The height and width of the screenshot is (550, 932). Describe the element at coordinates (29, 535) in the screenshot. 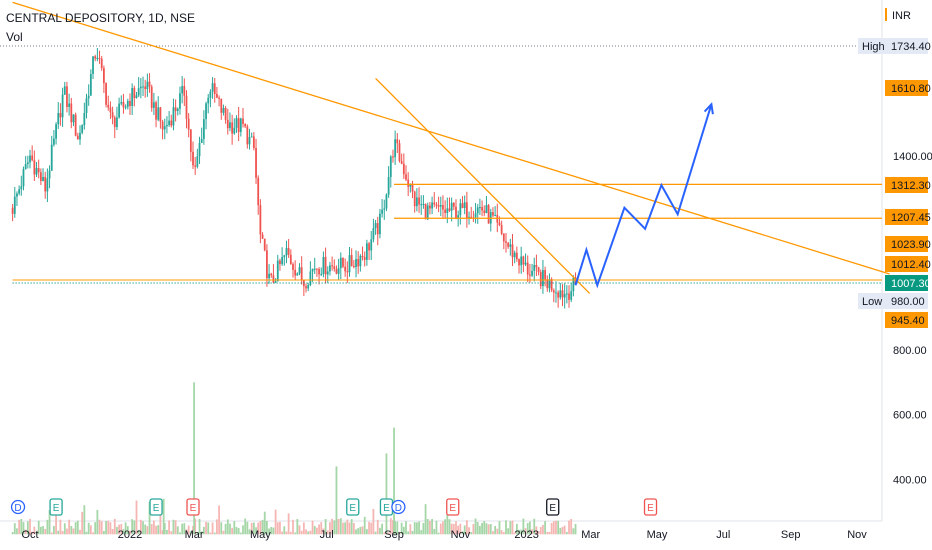

I see `time-tick-label: Oct` at that location.